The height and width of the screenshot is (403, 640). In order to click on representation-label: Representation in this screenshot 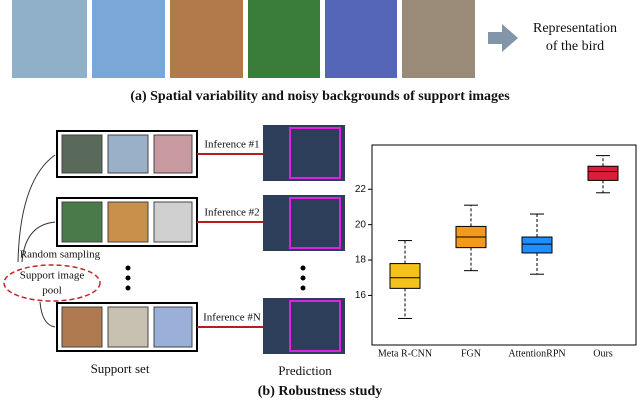, I will do `click(575, 28)`.